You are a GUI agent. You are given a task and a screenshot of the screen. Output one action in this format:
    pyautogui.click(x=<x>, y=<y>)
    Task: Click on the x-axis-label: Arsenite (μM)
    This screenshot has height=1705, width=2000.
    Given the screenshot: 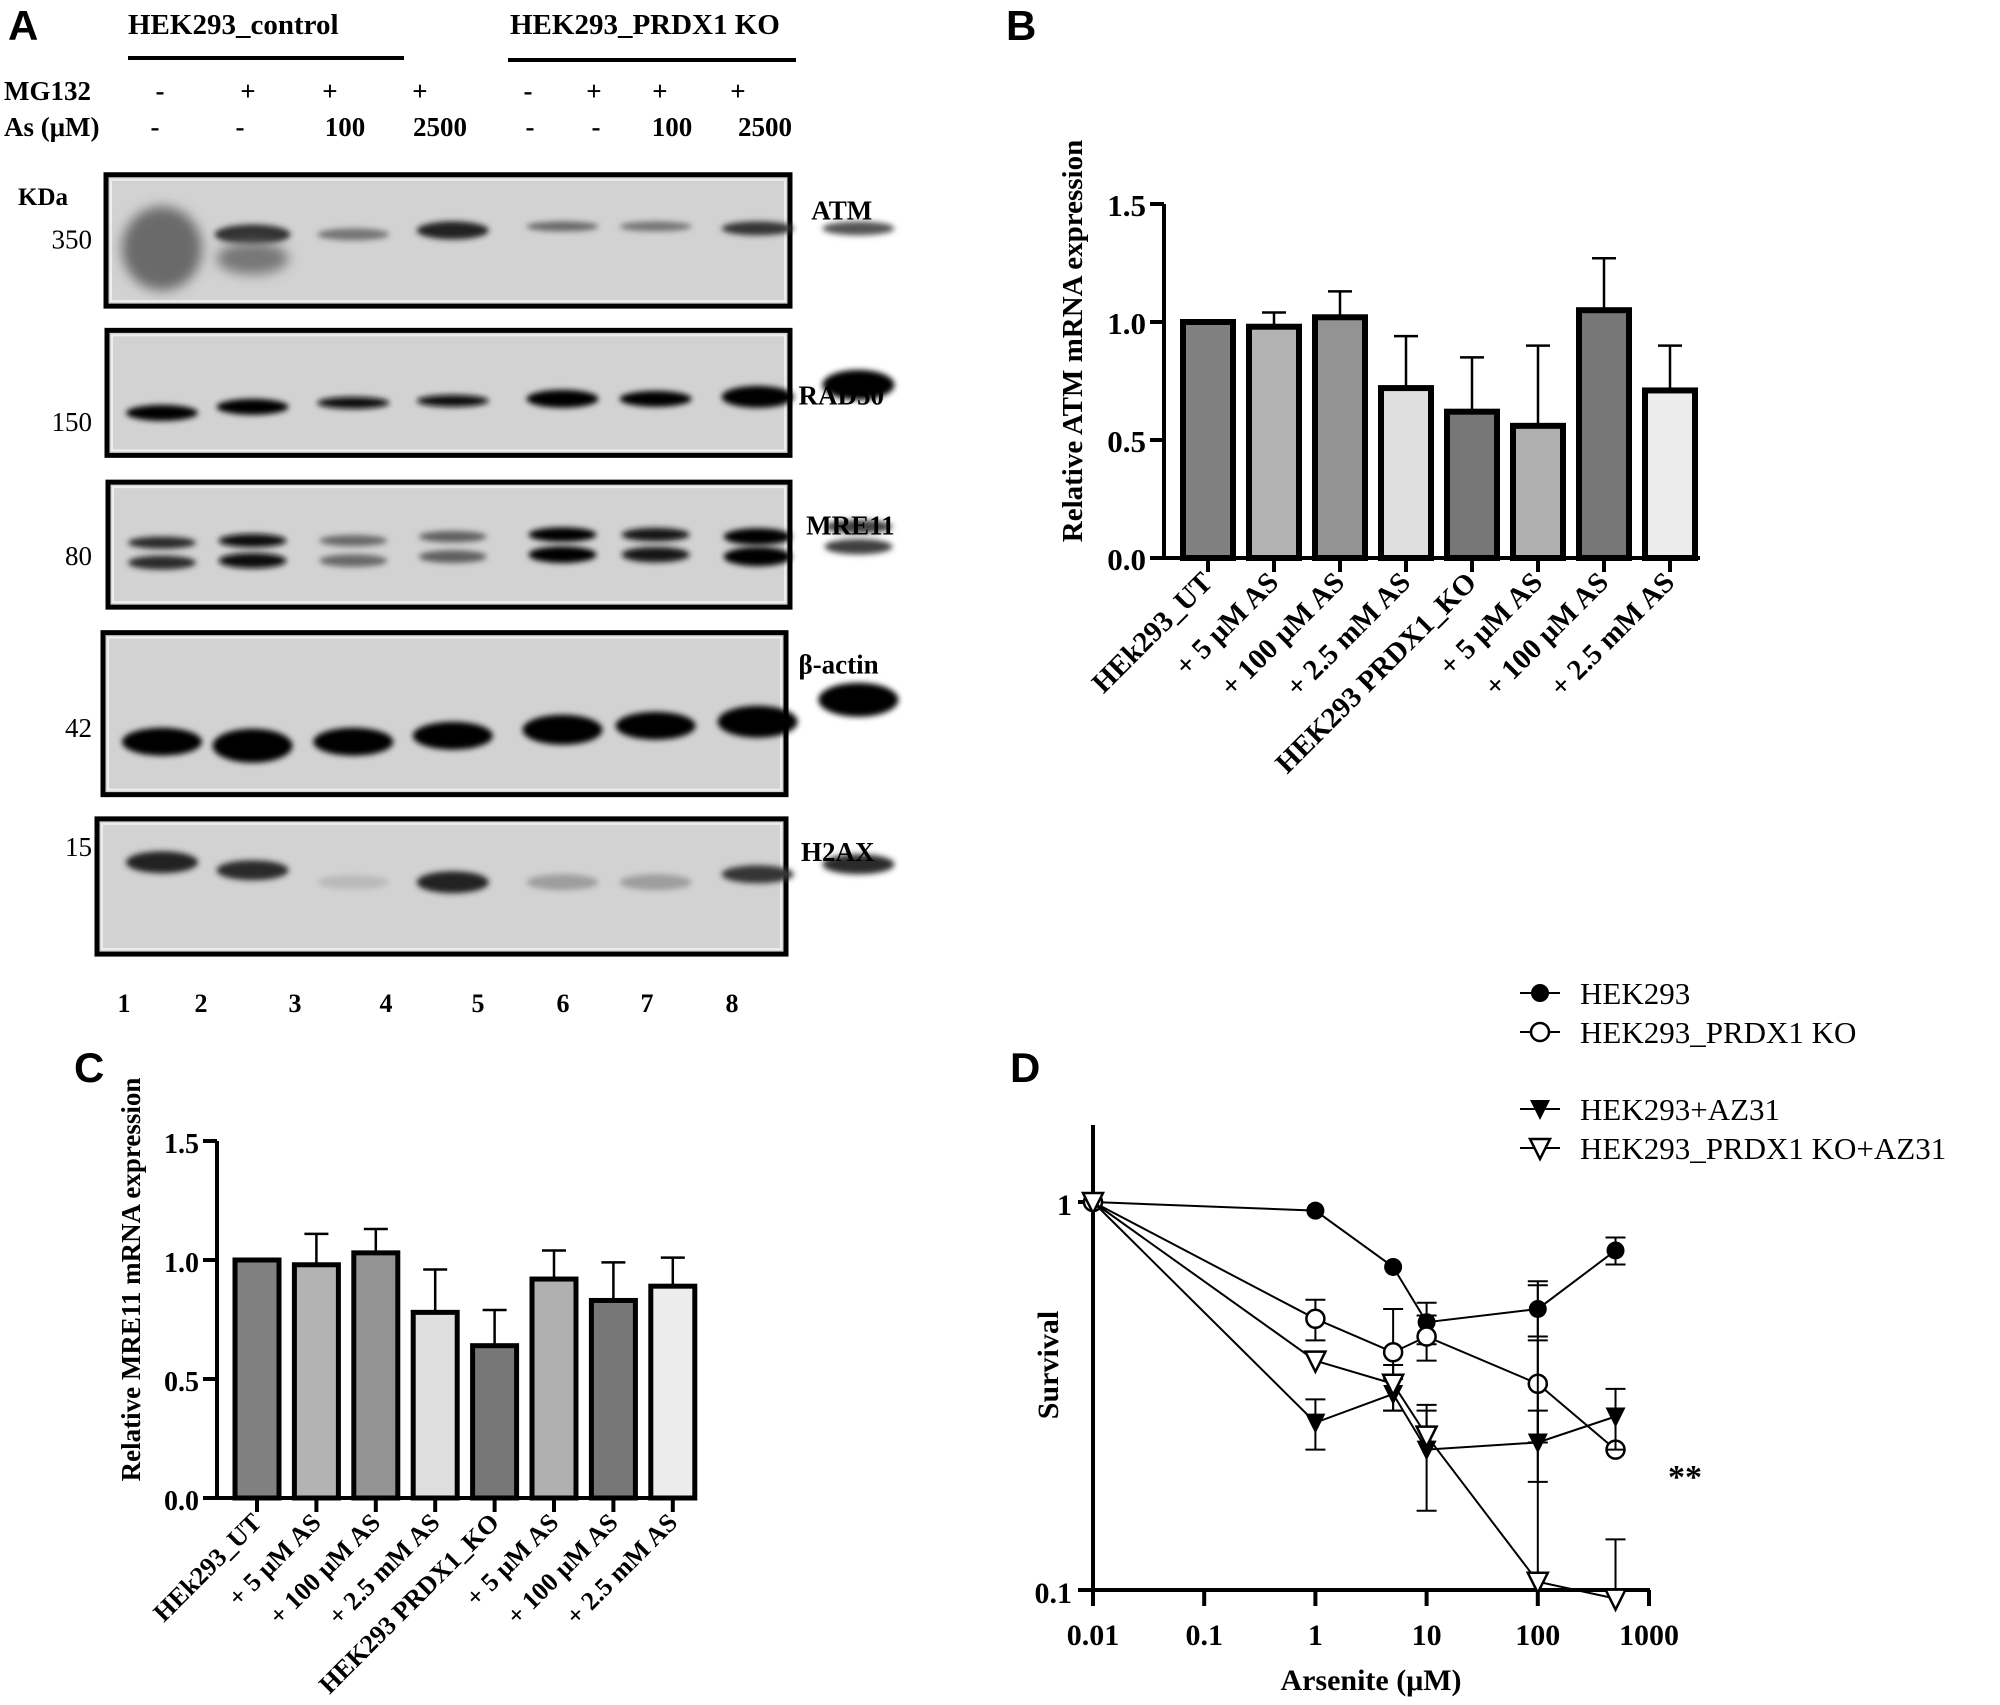 What is the action you would take?
    pyautogui.click(x=1370, y=1680)
    